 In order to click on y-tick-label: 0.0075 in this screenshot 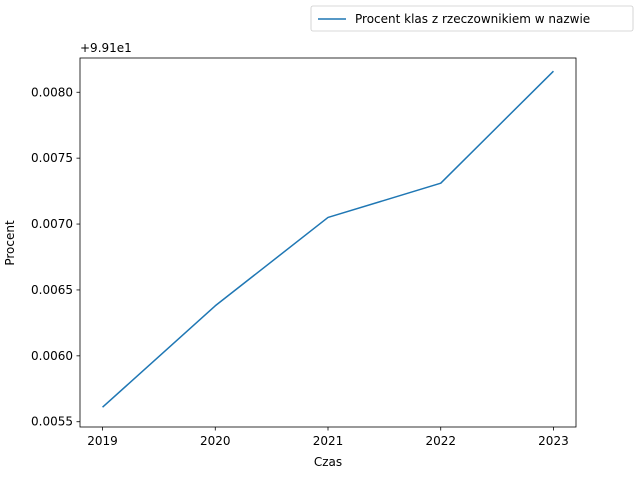, I will do `click(52, 158)`.